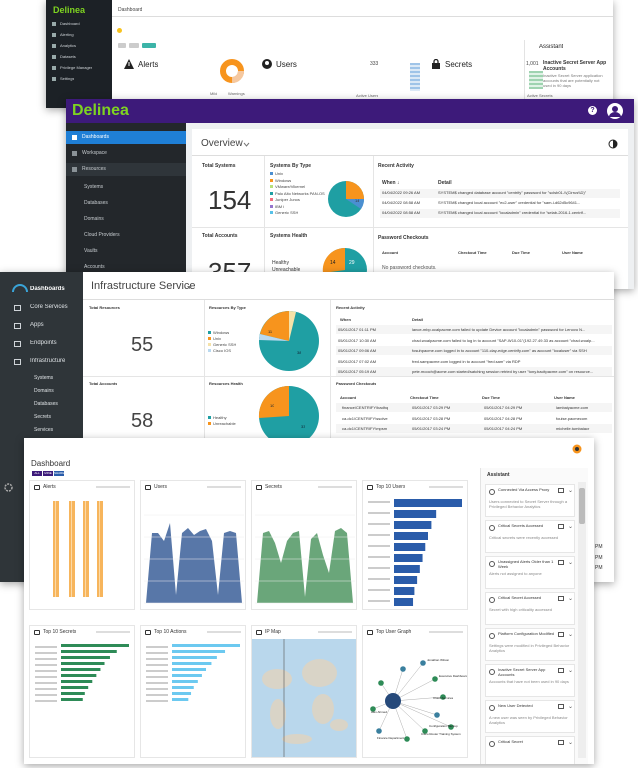  Describe the element at coordinates (8, 487) in the screenshot. I see `gear-icon` at that location.